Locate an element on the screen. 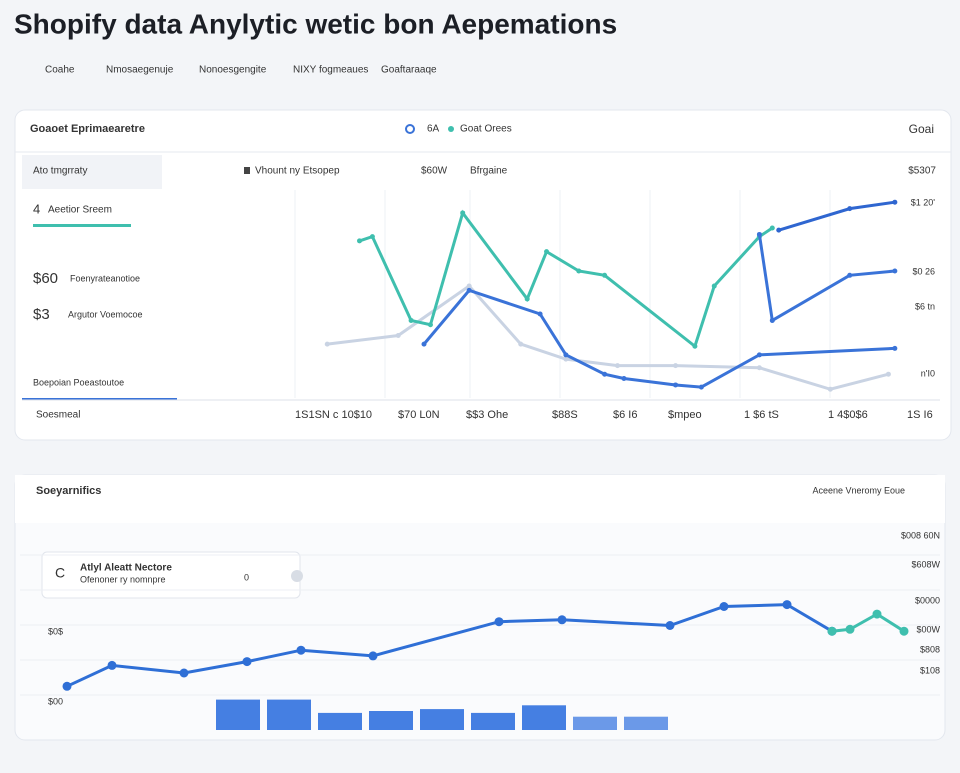 The height and width of the screenshot is (773, 960). y-tick-label: $0000 is located at coordinates (927, 600).